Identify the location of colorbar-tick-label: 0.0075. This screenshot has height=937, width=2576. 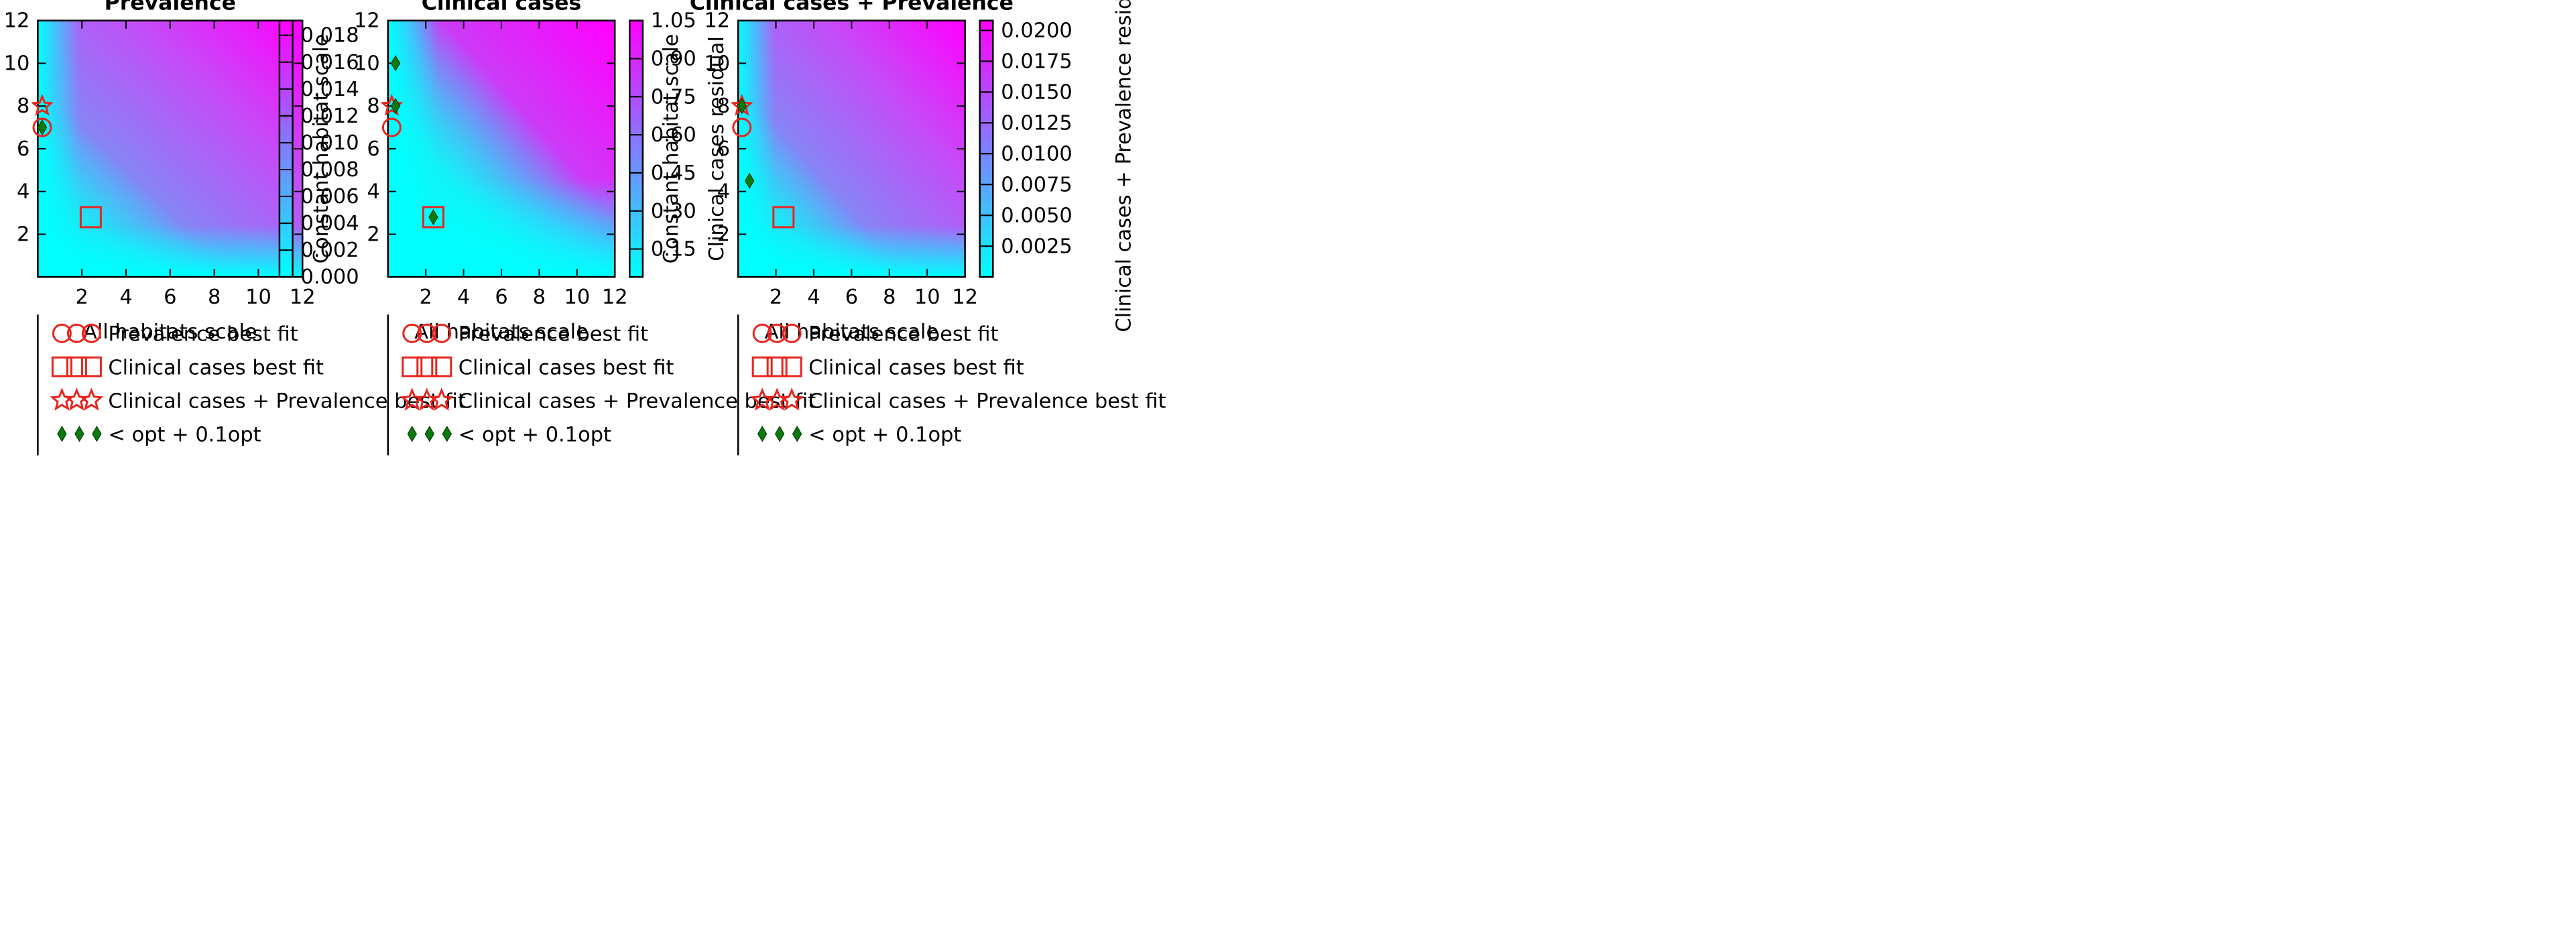
(1036, 184).